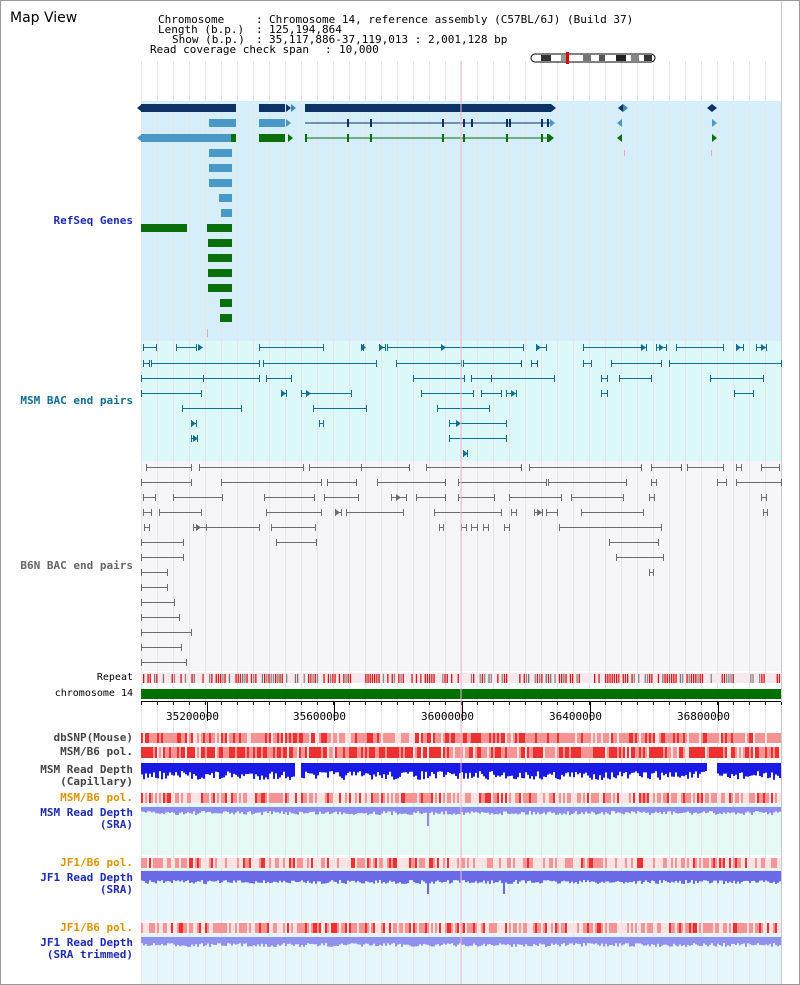 This screenshot has width=800, height=985. What do you see at coordinates (593, 58) in the screenshot?
I see `chromosome-ideogram` at bounding box center [593, 58].